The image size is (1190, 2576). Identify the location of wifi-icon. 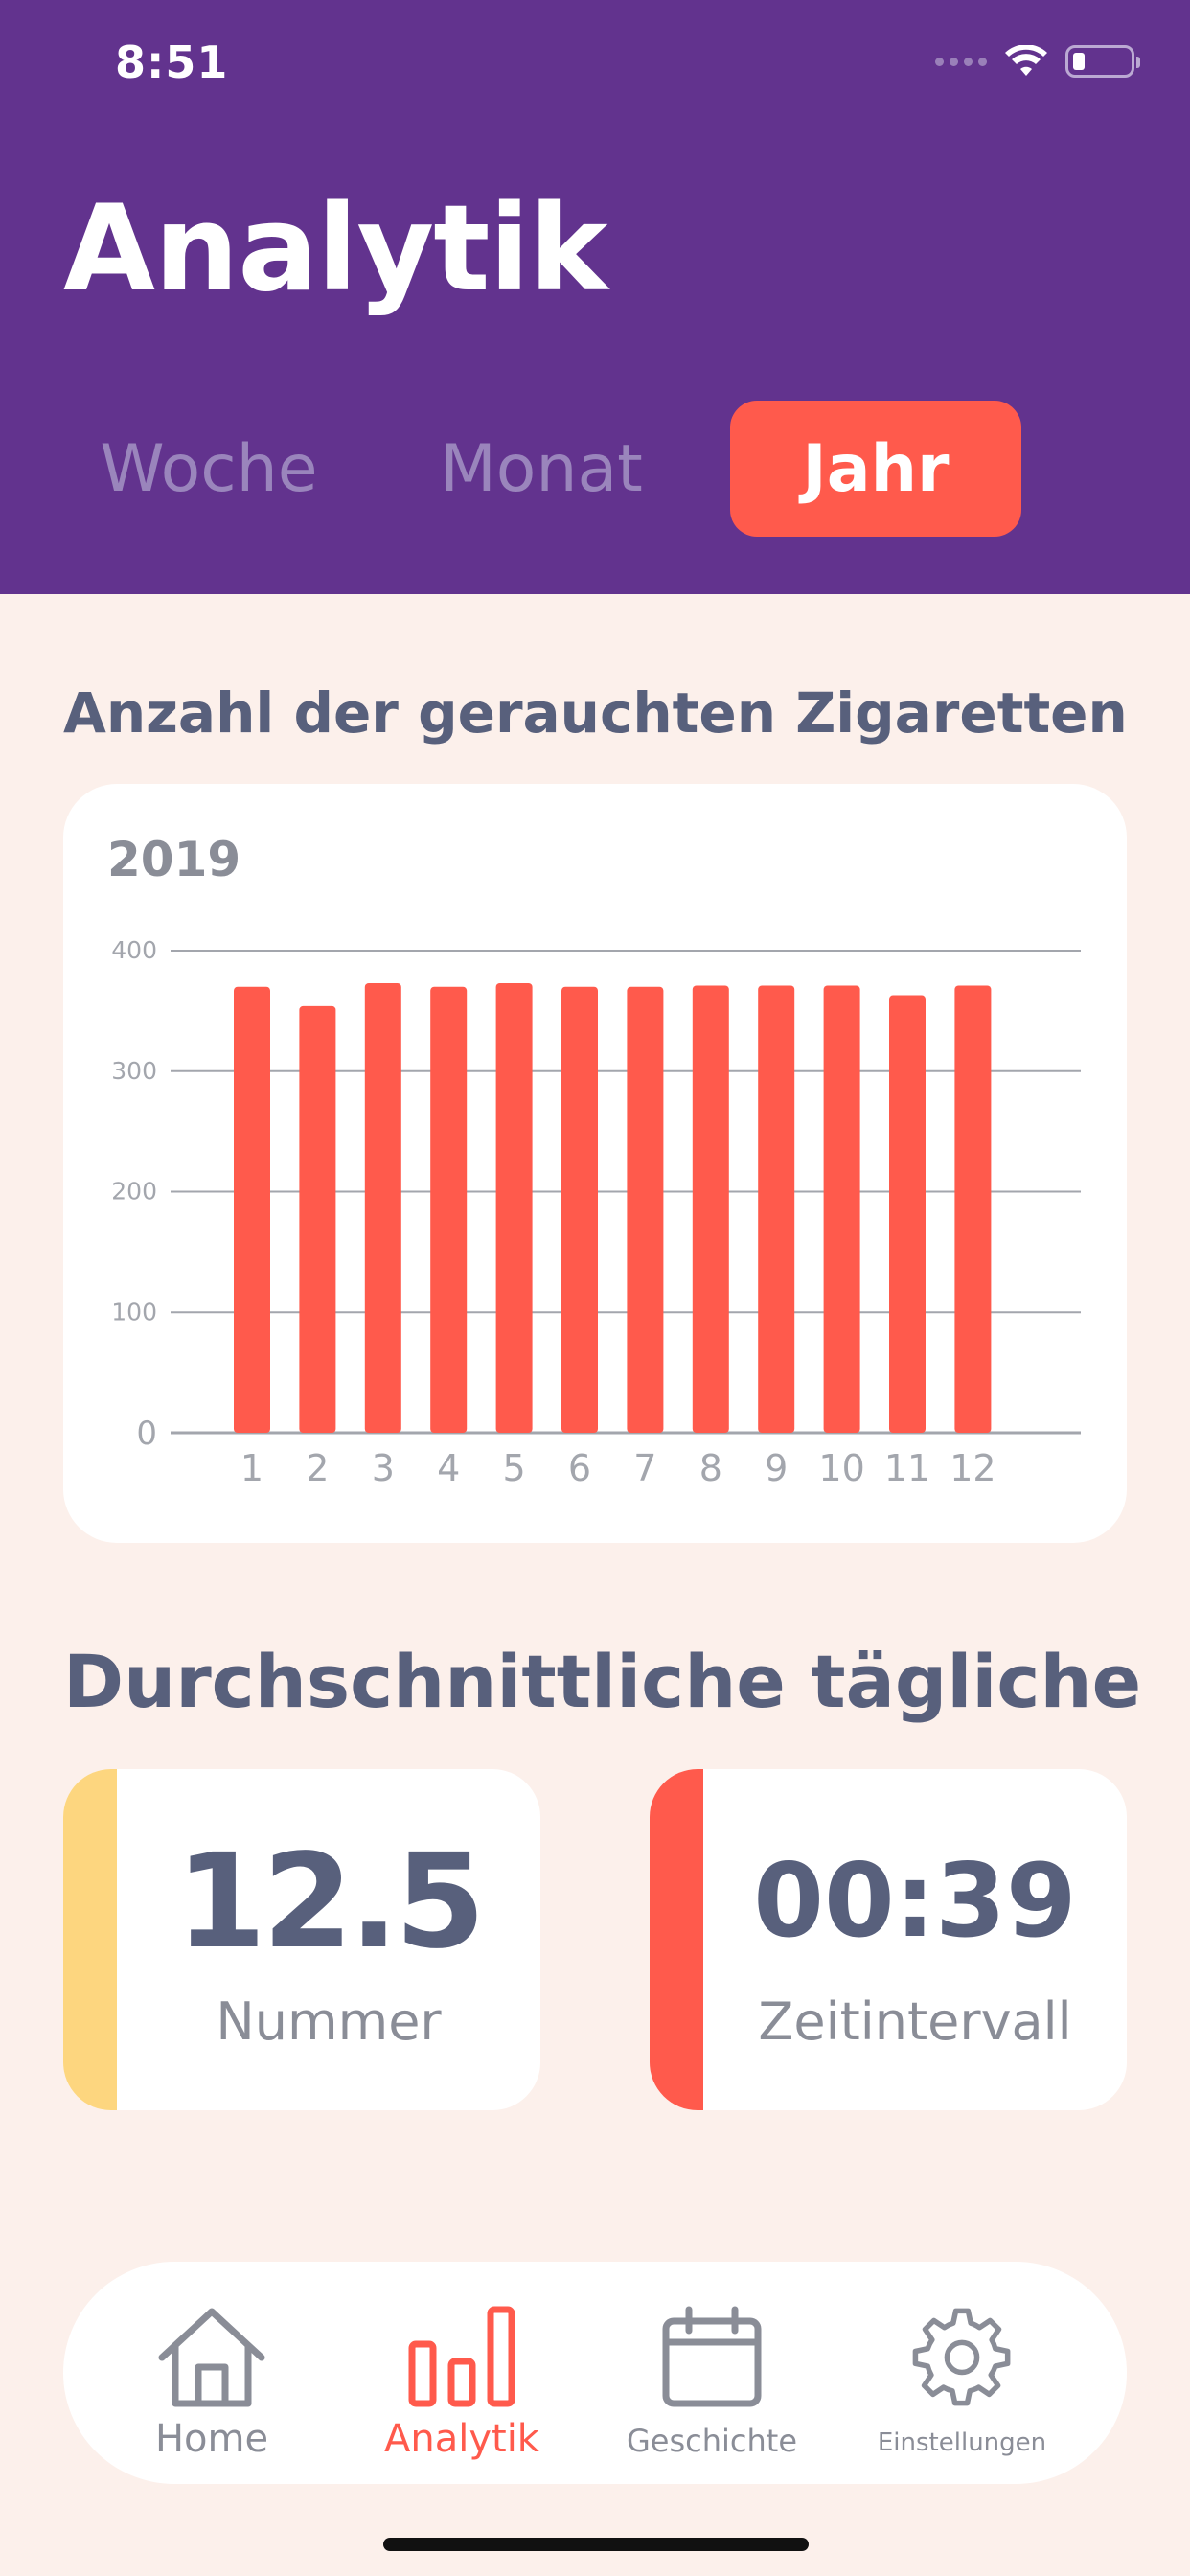
(1026, 62).